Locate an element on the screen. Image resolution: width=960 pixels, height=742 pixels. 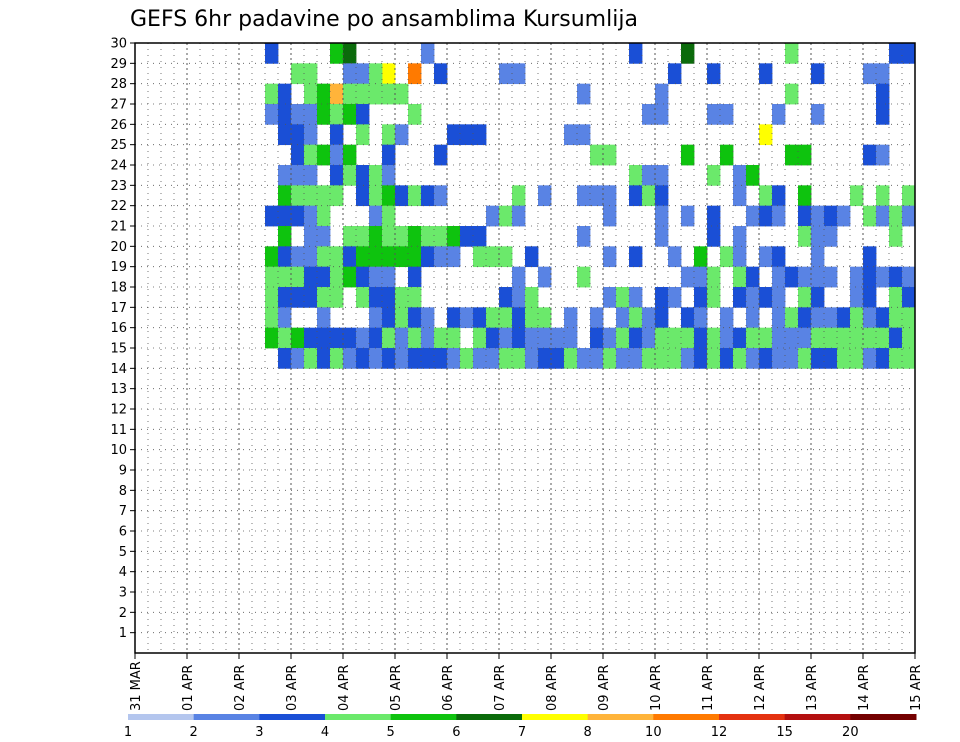
y-tick-label: 25 is located at coordinates (118, 145).